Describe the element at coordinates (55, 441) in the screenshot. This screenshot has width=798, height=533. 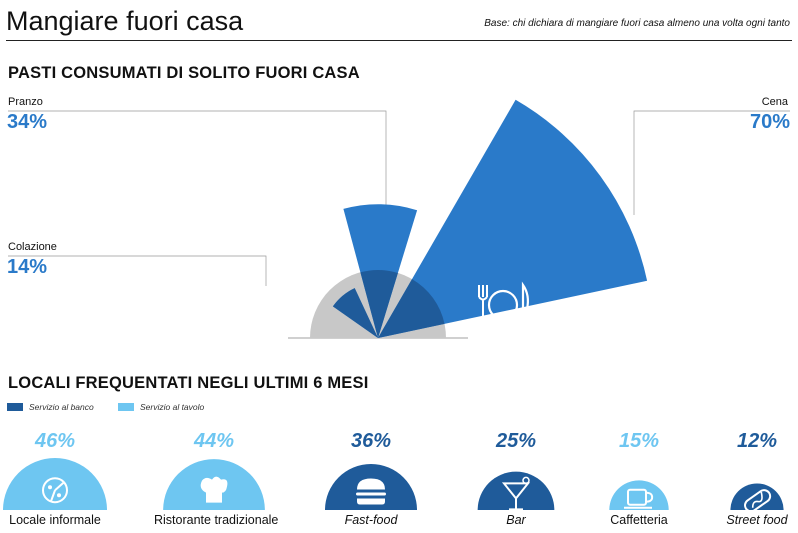
I see `venue-value: 46%` at that location.